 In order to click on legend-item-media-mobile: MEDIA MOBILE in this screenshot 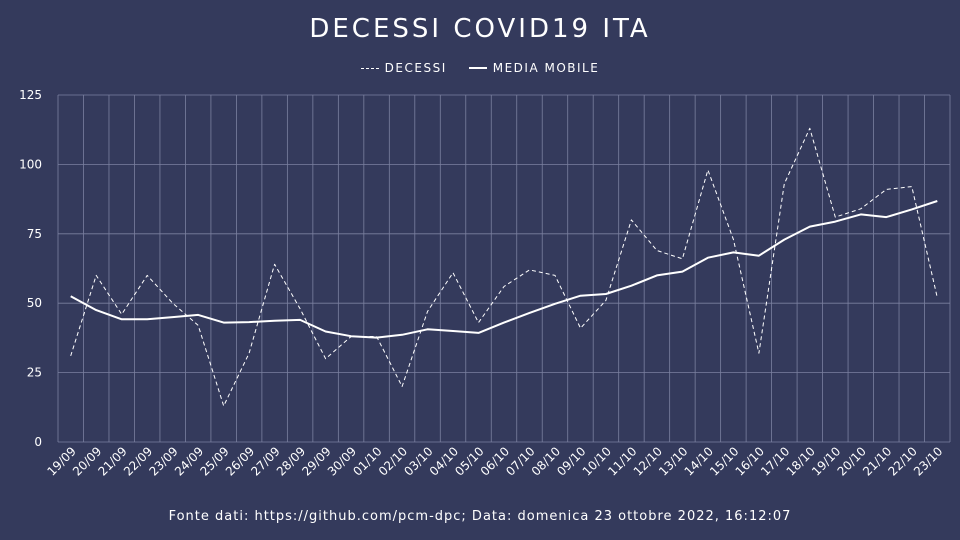, I will do `click(534, 68)`.